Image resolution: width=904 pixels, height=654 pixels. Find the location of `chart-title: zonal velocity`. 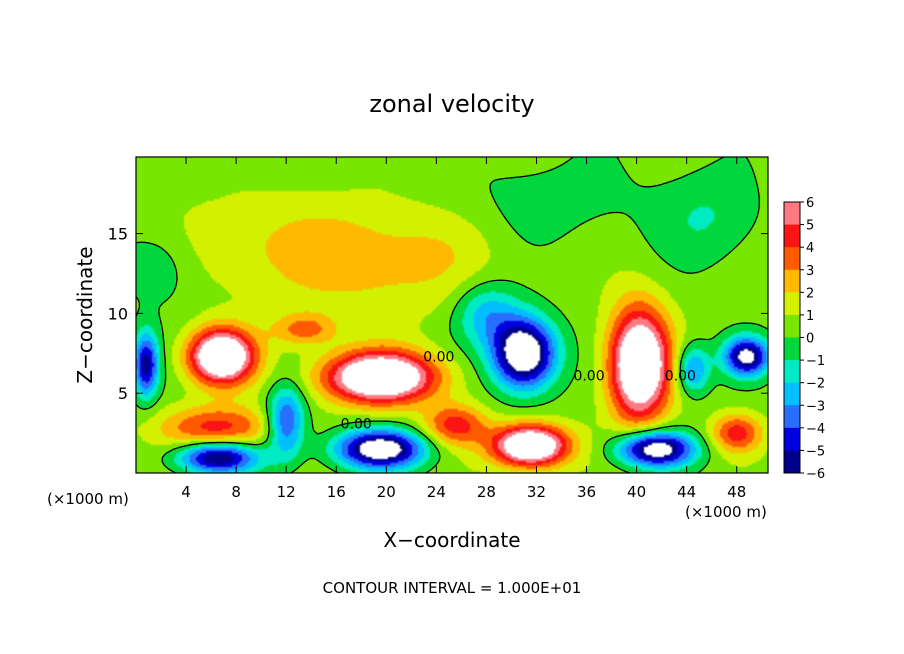

chart-title: zonal velocity is located at coordinates (451, 104).